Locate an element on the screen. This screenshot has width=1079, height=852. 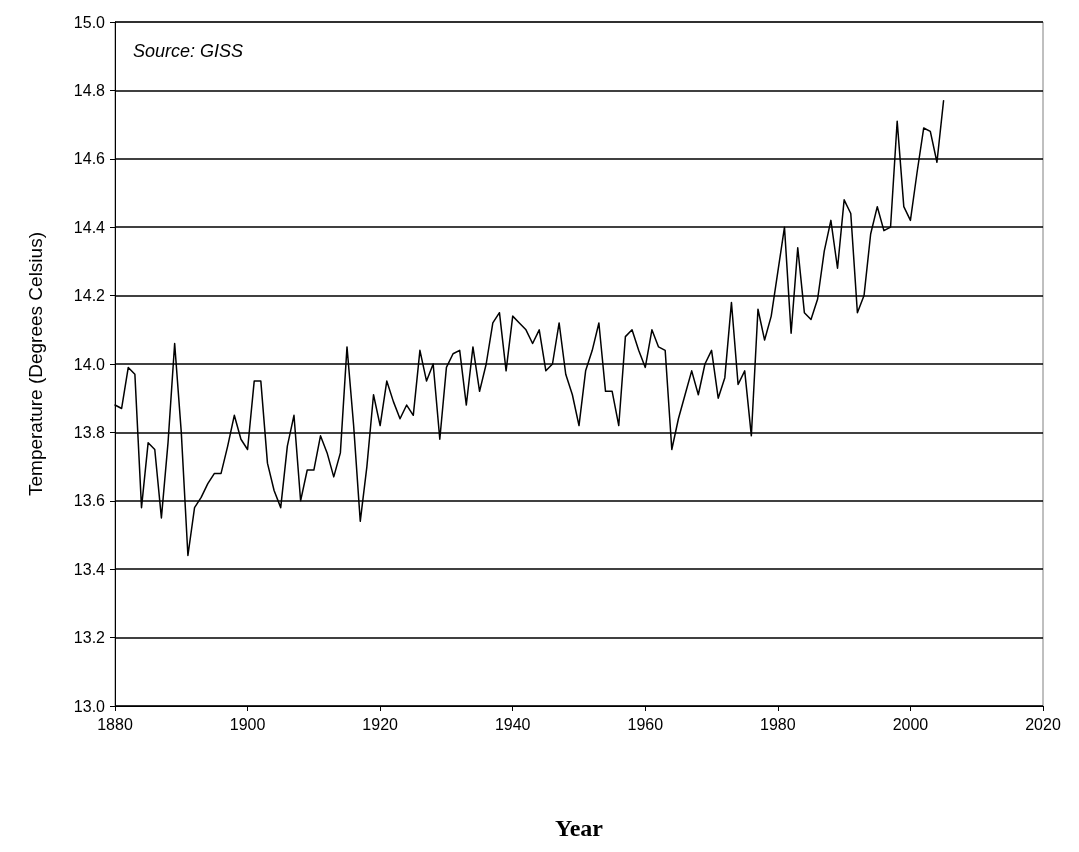
y-axis-title: Temperature (Degrees Celsius) is located at coordinates (35, 364).